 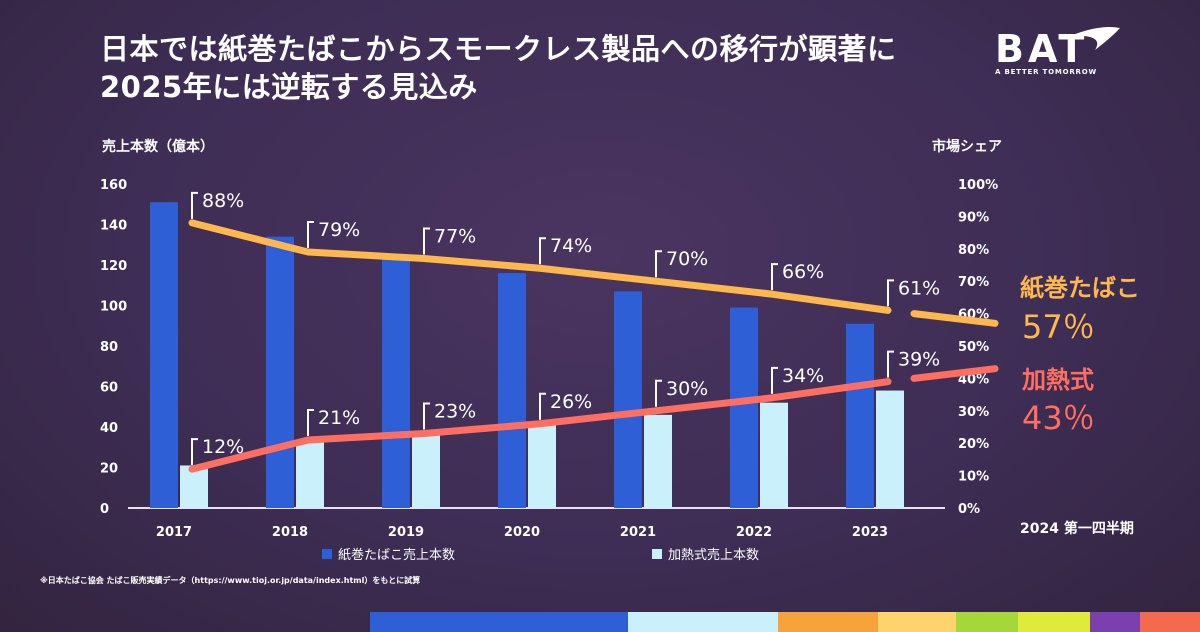 I want to click on right-tick-label: 50%, so click(x=973, y=347).